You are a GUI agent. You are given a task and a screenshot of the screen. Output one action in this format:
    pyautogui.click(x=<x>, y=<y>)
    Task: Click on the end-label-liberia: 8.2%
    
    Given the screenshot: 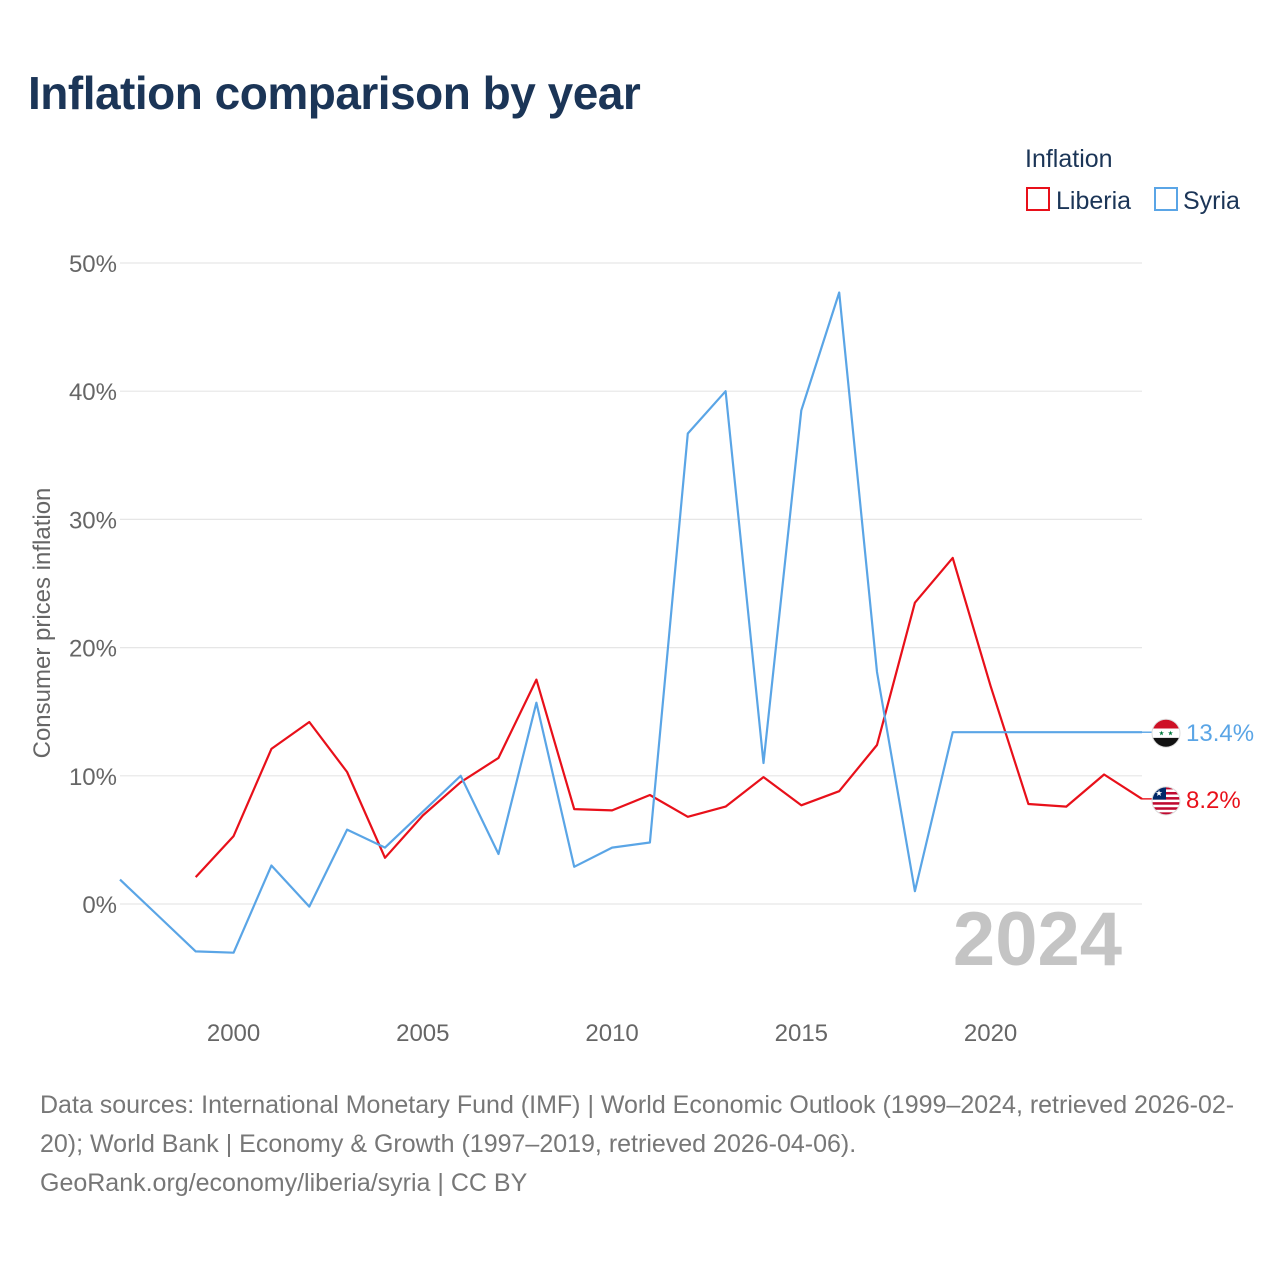 What is the action you would take?
    pyautogui.click(x=1213, y=800)
    